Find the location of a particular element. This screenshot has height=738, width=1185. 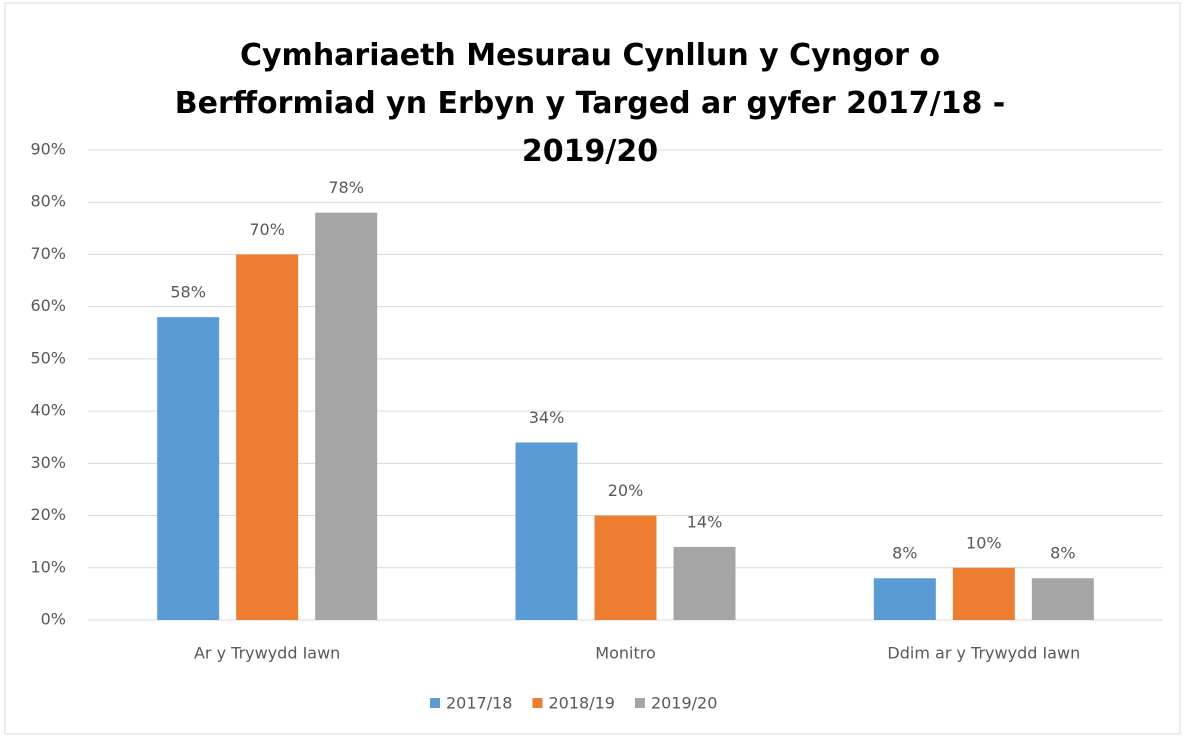

x-tick-label: Ar y Trywydd Iawn is located at coordinates (267, 653).